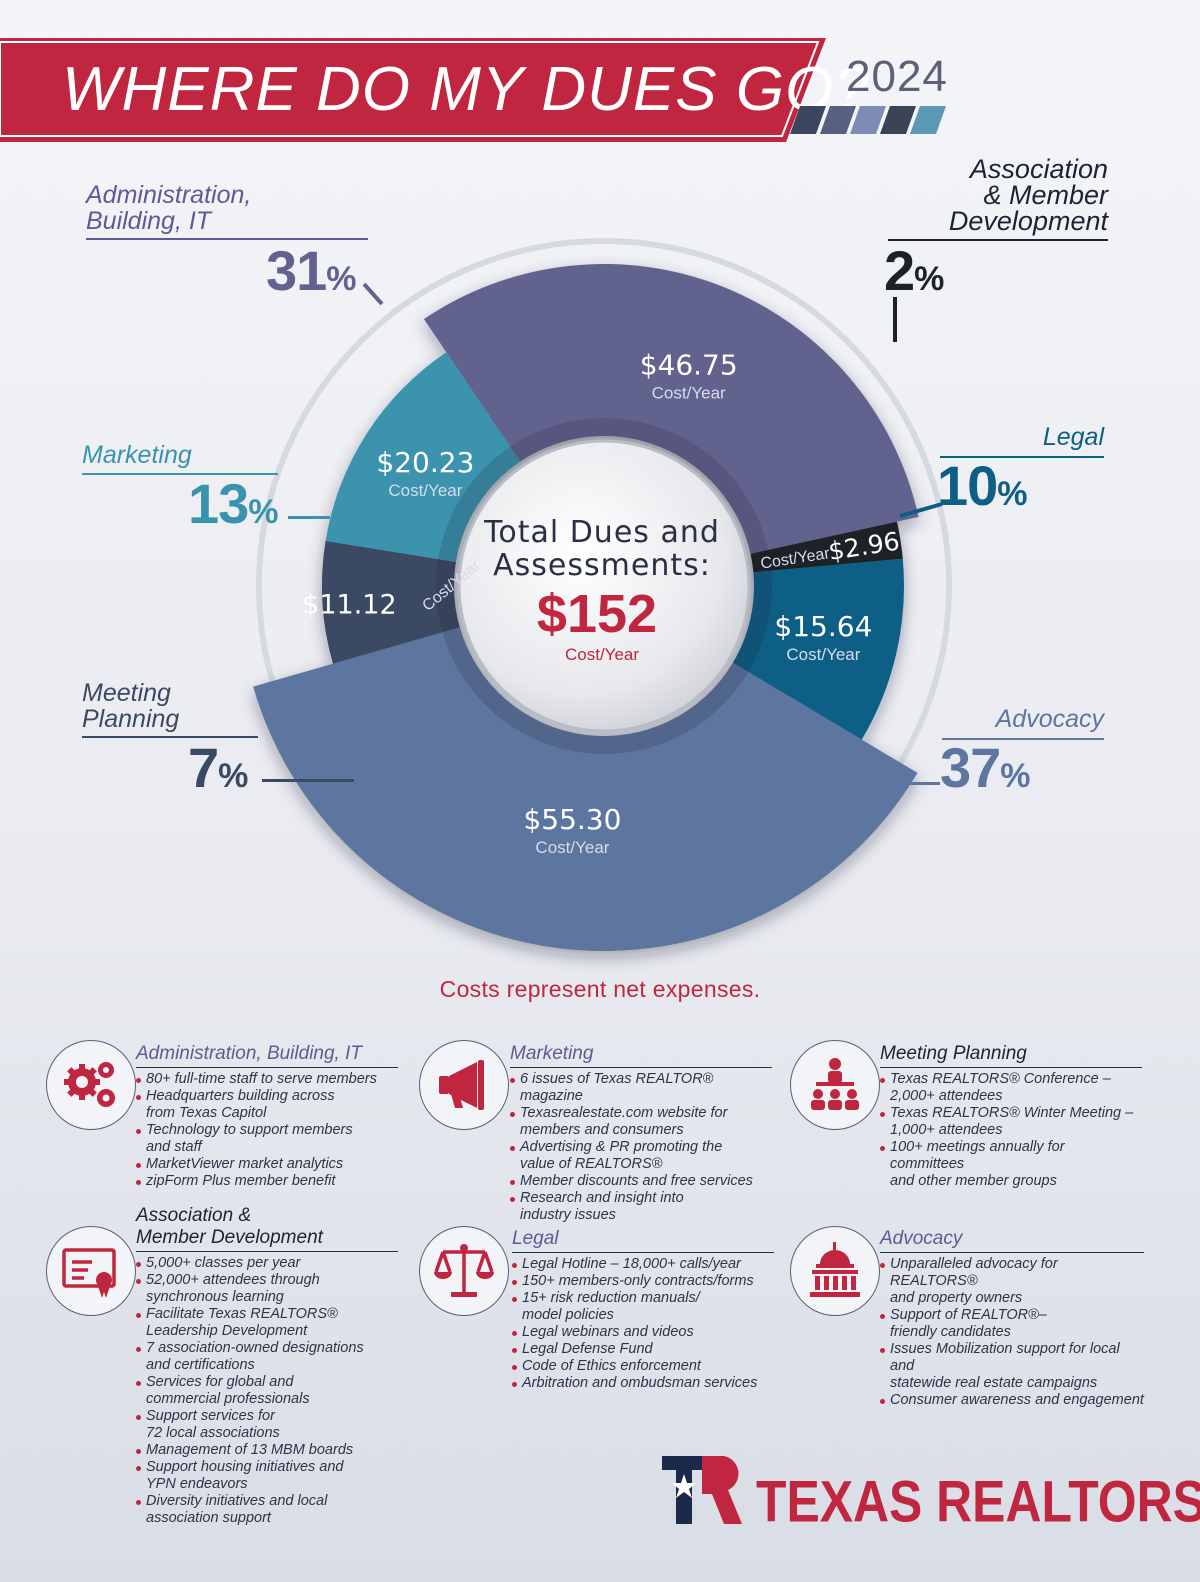 This screenshot has width=1200, height=1582. I want to click on label-association-line2: & Member, so click(1045, 195).